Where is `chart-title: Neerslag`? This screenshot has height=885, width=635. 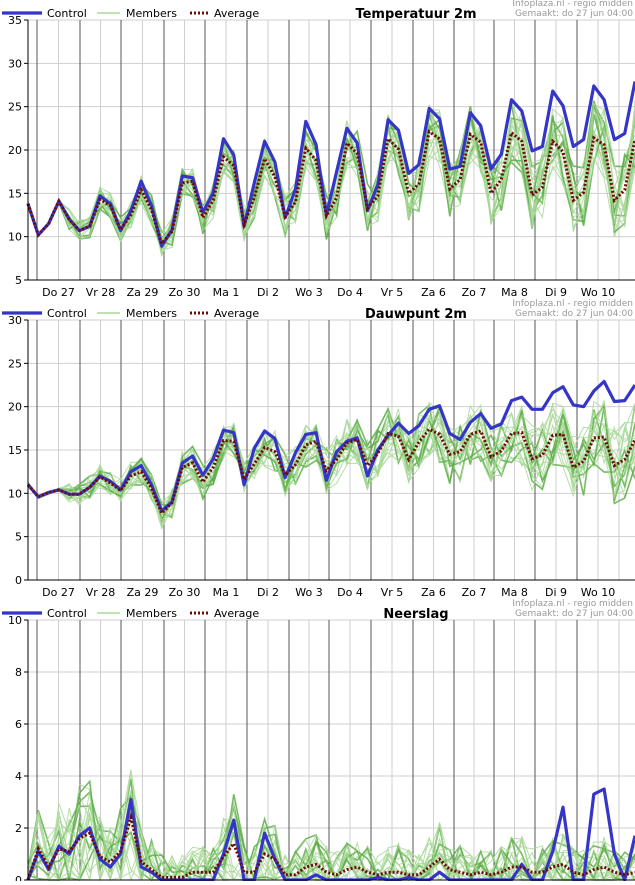
chart-title: Neerslag is located at coordinates (415, 614).